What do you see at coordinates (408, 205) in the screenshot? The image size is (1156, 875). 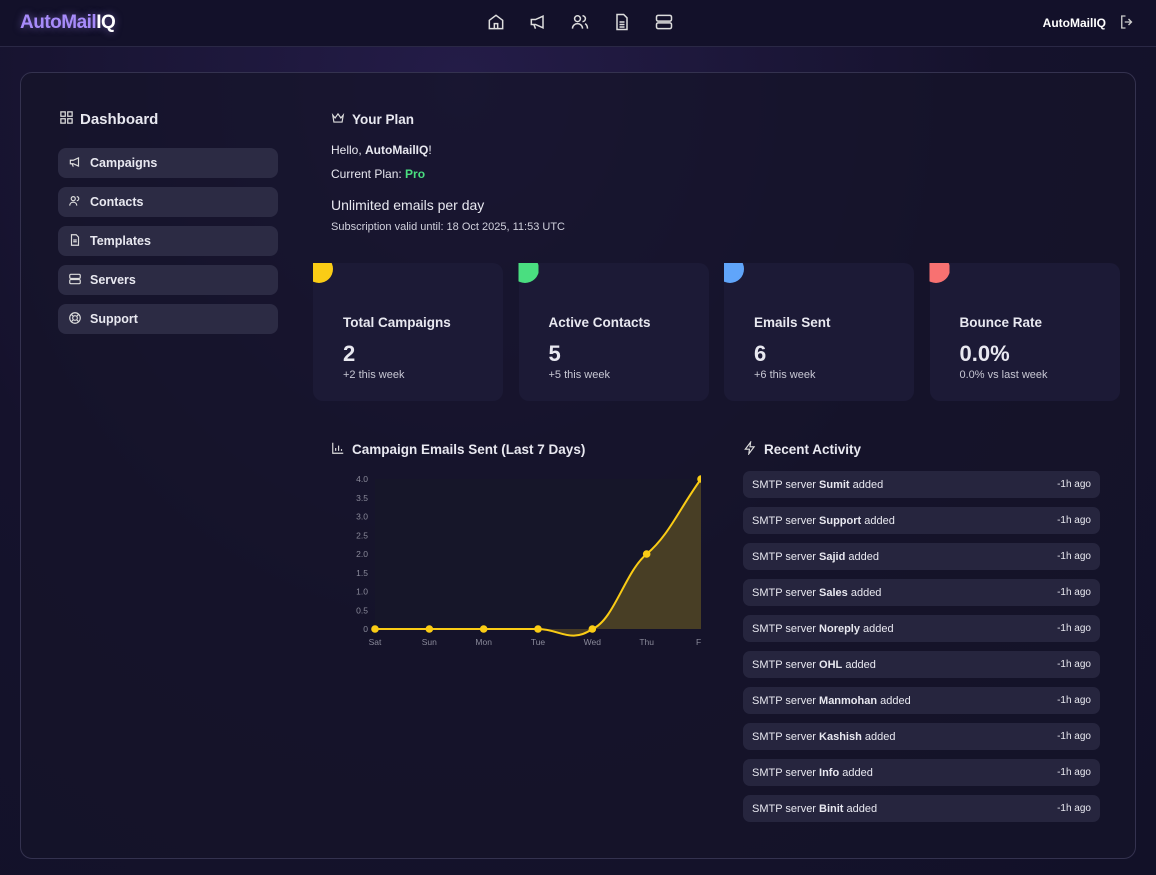 I see `plan-limit: Unlimited emails per day` at bounding box center [408, 205].